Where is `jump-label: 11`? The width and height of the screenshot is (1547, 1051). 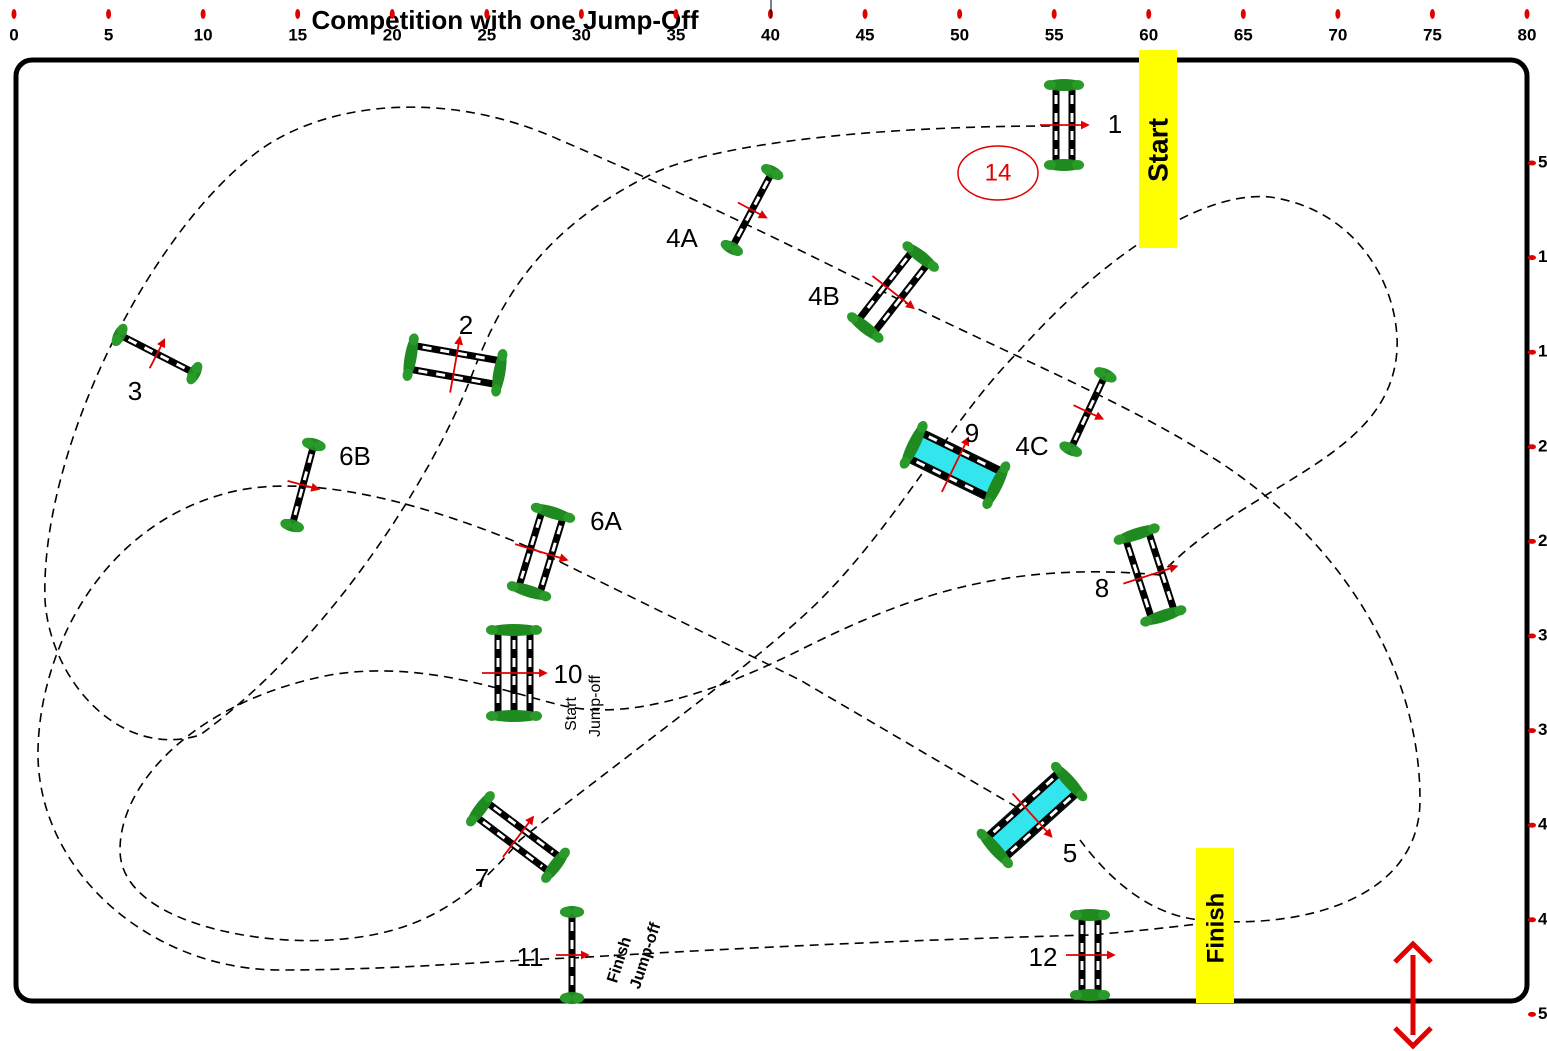 jump-label: 11 is located at coordinates (530, 957).